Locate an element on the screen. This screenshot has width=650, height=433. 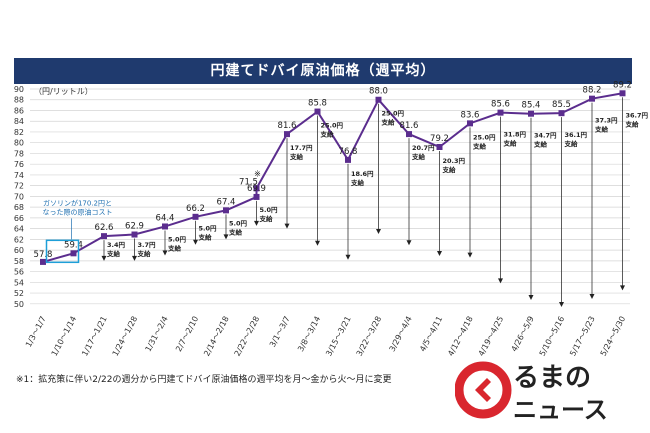
logo-text-top: るまの is located at coordinates (552, 378).